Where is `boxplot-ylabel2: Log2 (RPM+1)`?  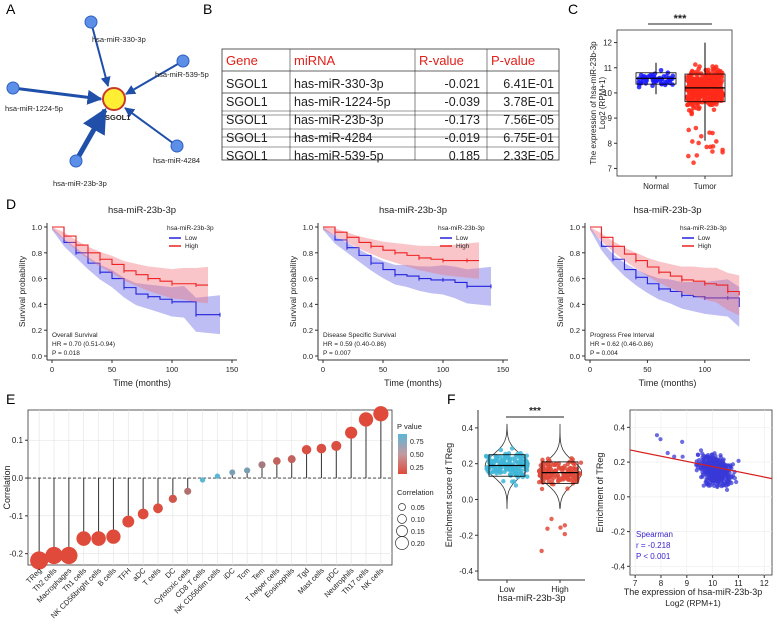 boxplot-ylabel2: Log2 (RPM+1) is located at coordinates (602, 103).